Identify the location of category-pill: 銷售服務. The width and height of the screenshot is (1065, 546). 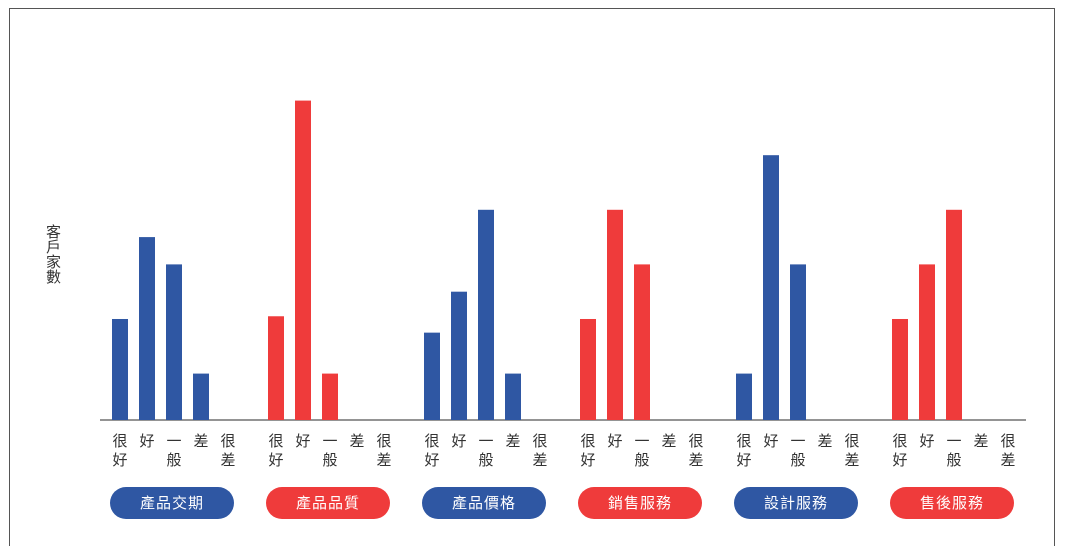
(640, 503).